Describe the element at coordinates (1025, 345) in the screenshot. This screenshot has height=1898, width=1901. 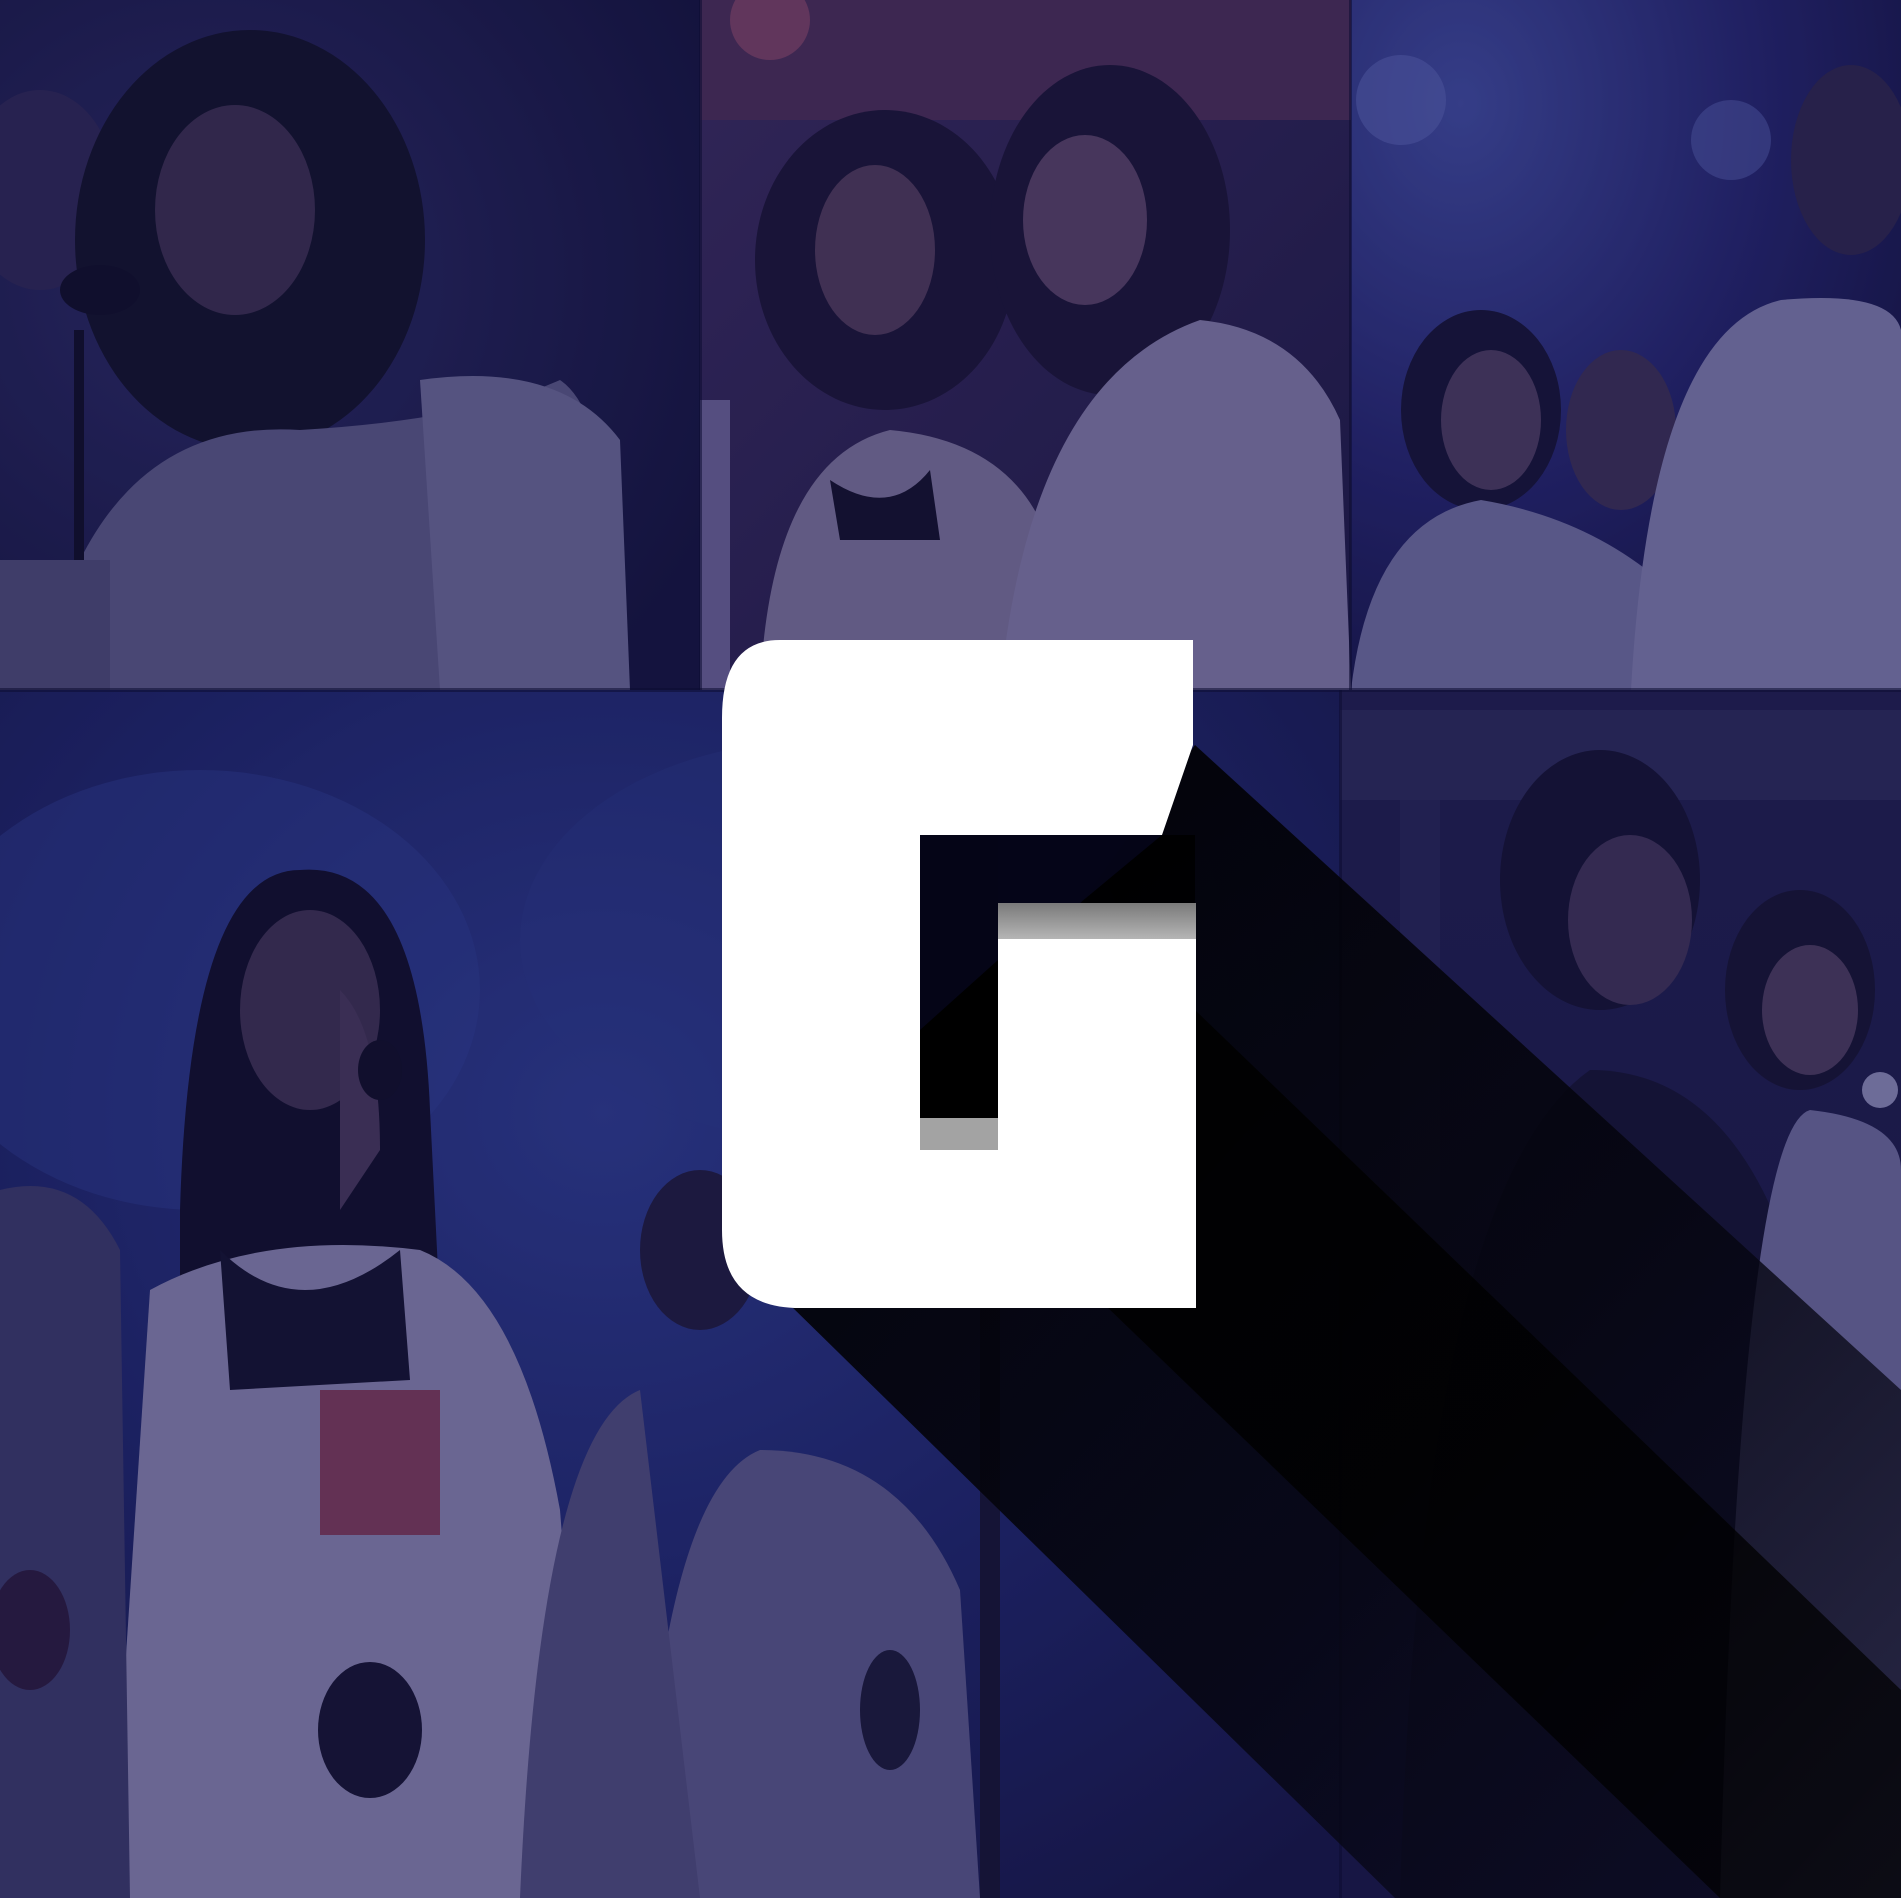
I see `top-center-photo` at that location.